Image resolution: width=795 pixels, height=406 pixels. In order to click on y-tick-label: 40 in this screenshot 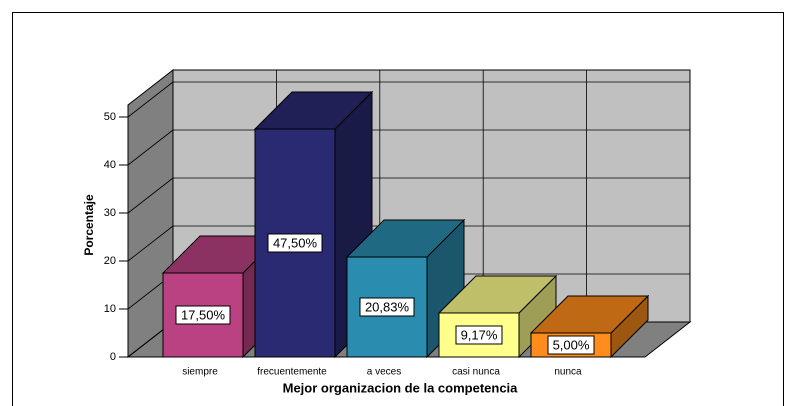, I will do `click(110, 165)`.